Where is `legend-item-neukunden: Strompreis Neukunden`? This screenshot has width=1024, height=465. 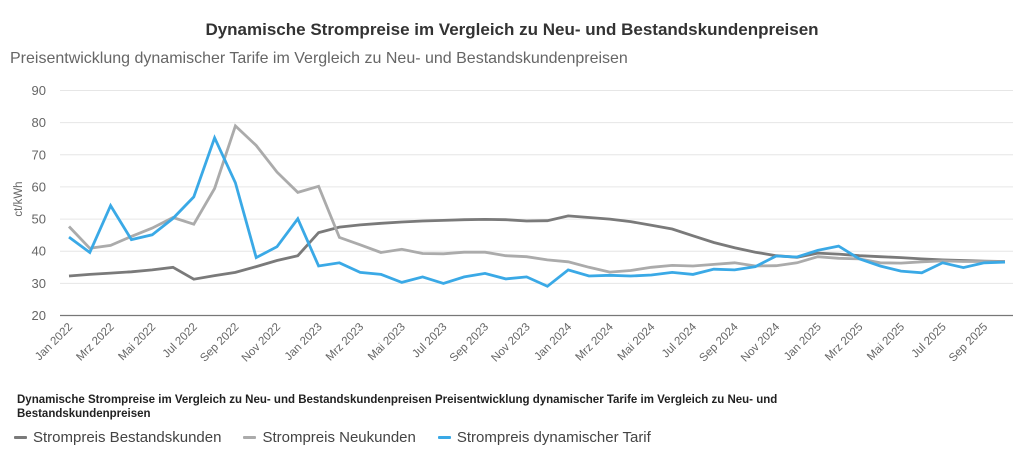 legend-item-neukunden: Strompreis Neukunden is located at coordinates (329, 437).